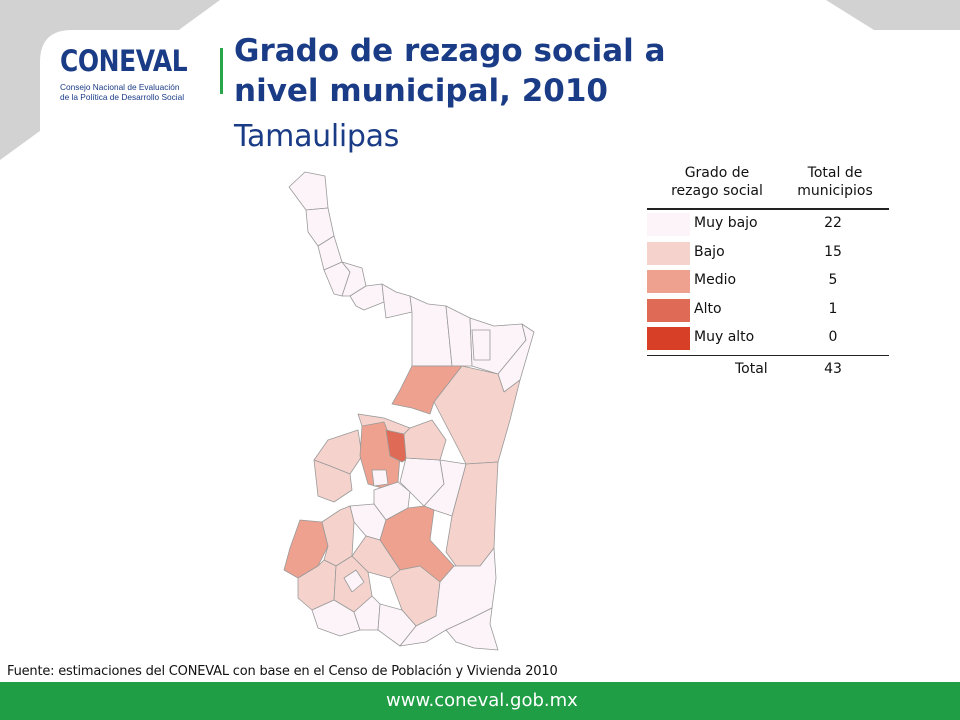 The height and width of the screenshot is (720, 960). I want to click on legend-row-label: Muy alto, so click(724, 337).